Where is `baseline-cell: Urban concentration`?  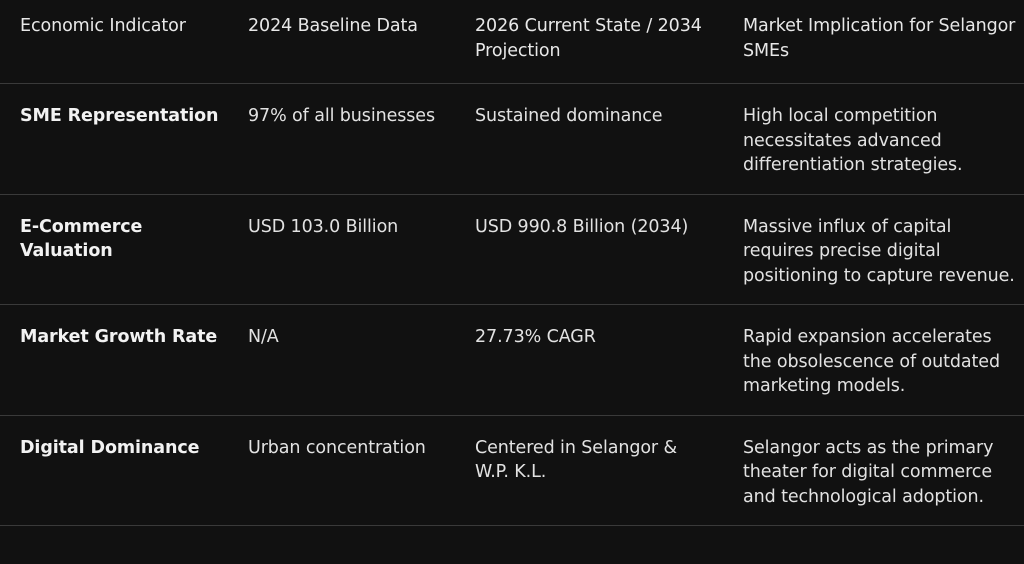
baseline-cell: Urban concentration is located at coordinates (341, 470).